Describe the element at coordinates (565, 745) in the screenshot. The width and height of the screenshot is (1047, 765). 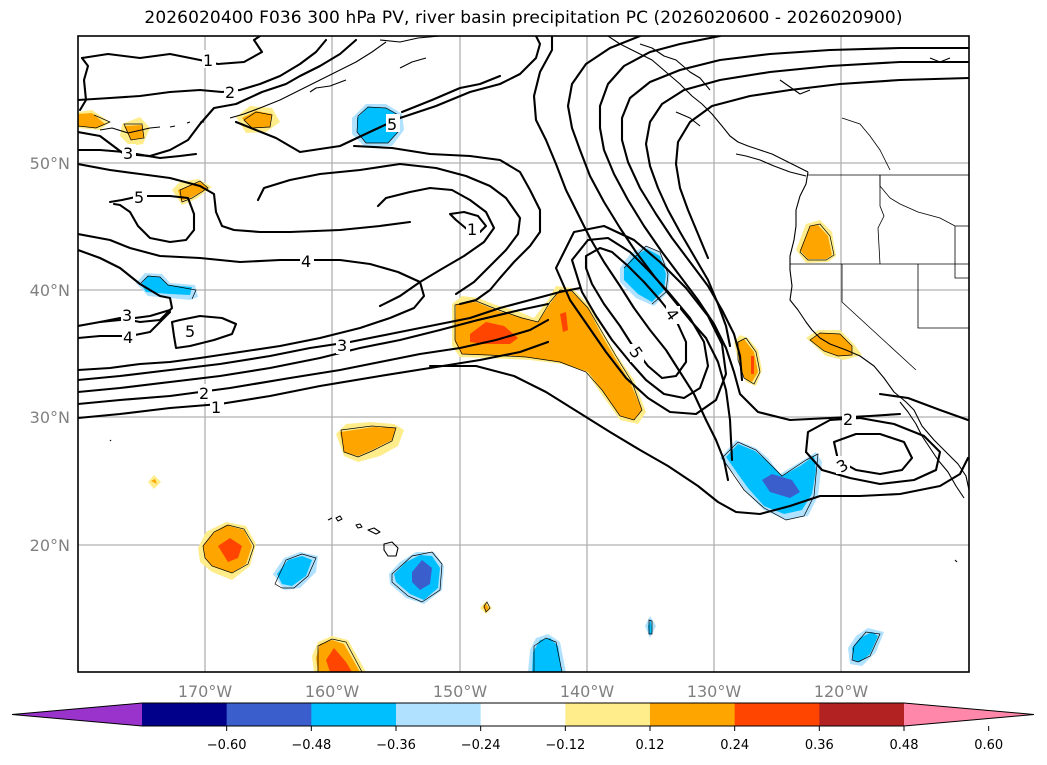
I see `colorbar-tick-label: −0.12` at that location.